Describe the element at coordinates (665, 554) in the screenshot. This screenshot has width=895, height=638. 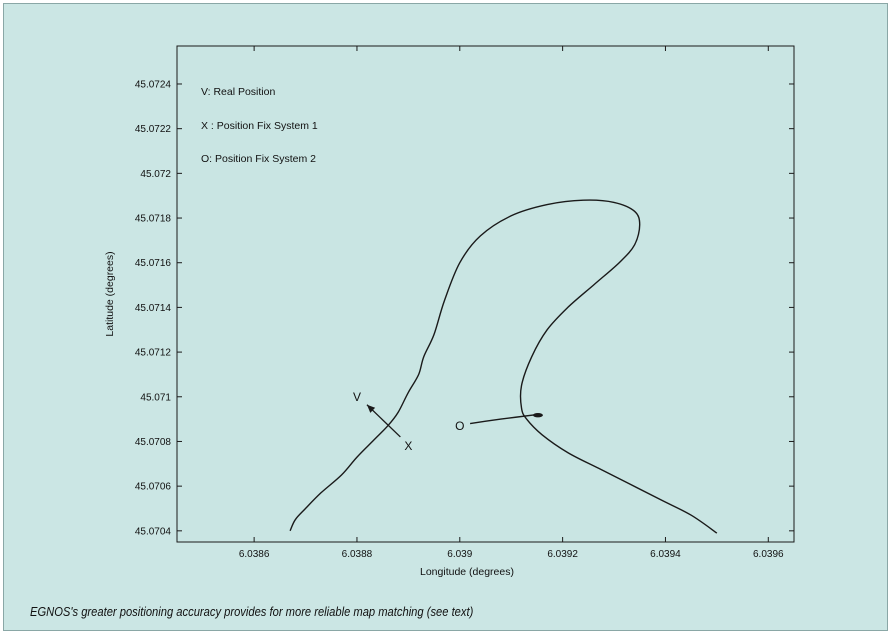
I see `x-tick-label: 6.0394` at that location.